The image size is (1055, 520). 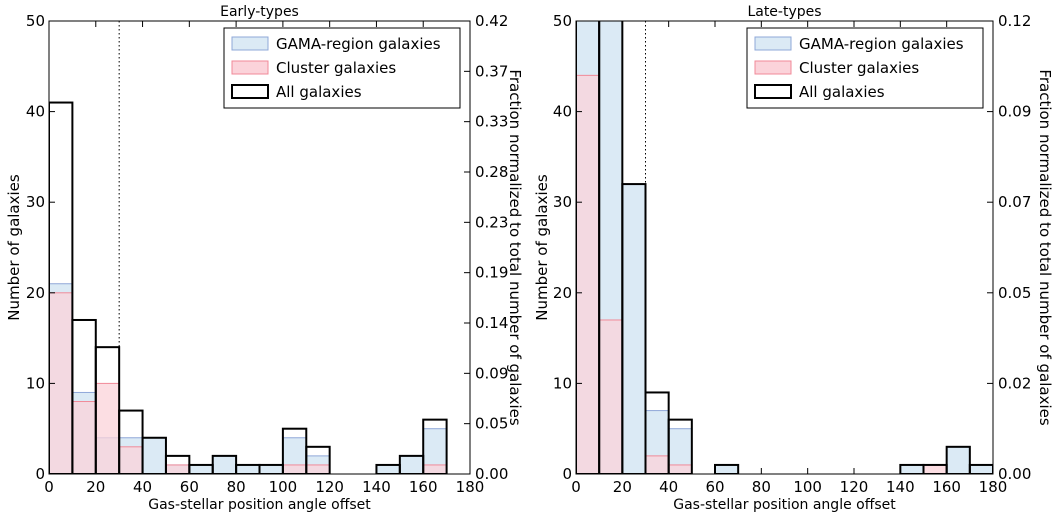 I want to click on late-x-tick-label: 60, so click(x=714, y=487).